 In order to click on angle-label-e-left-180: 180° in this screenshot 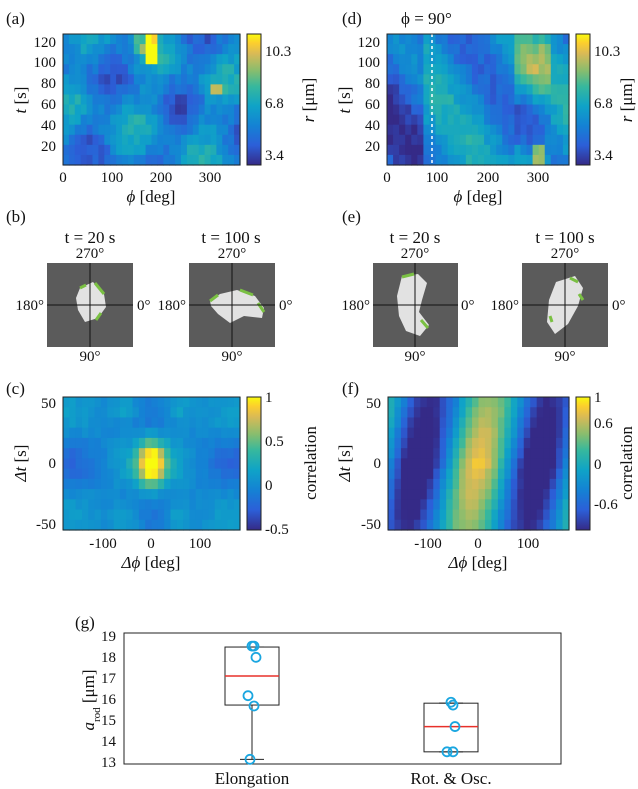, I will do `click(356, 306)`.